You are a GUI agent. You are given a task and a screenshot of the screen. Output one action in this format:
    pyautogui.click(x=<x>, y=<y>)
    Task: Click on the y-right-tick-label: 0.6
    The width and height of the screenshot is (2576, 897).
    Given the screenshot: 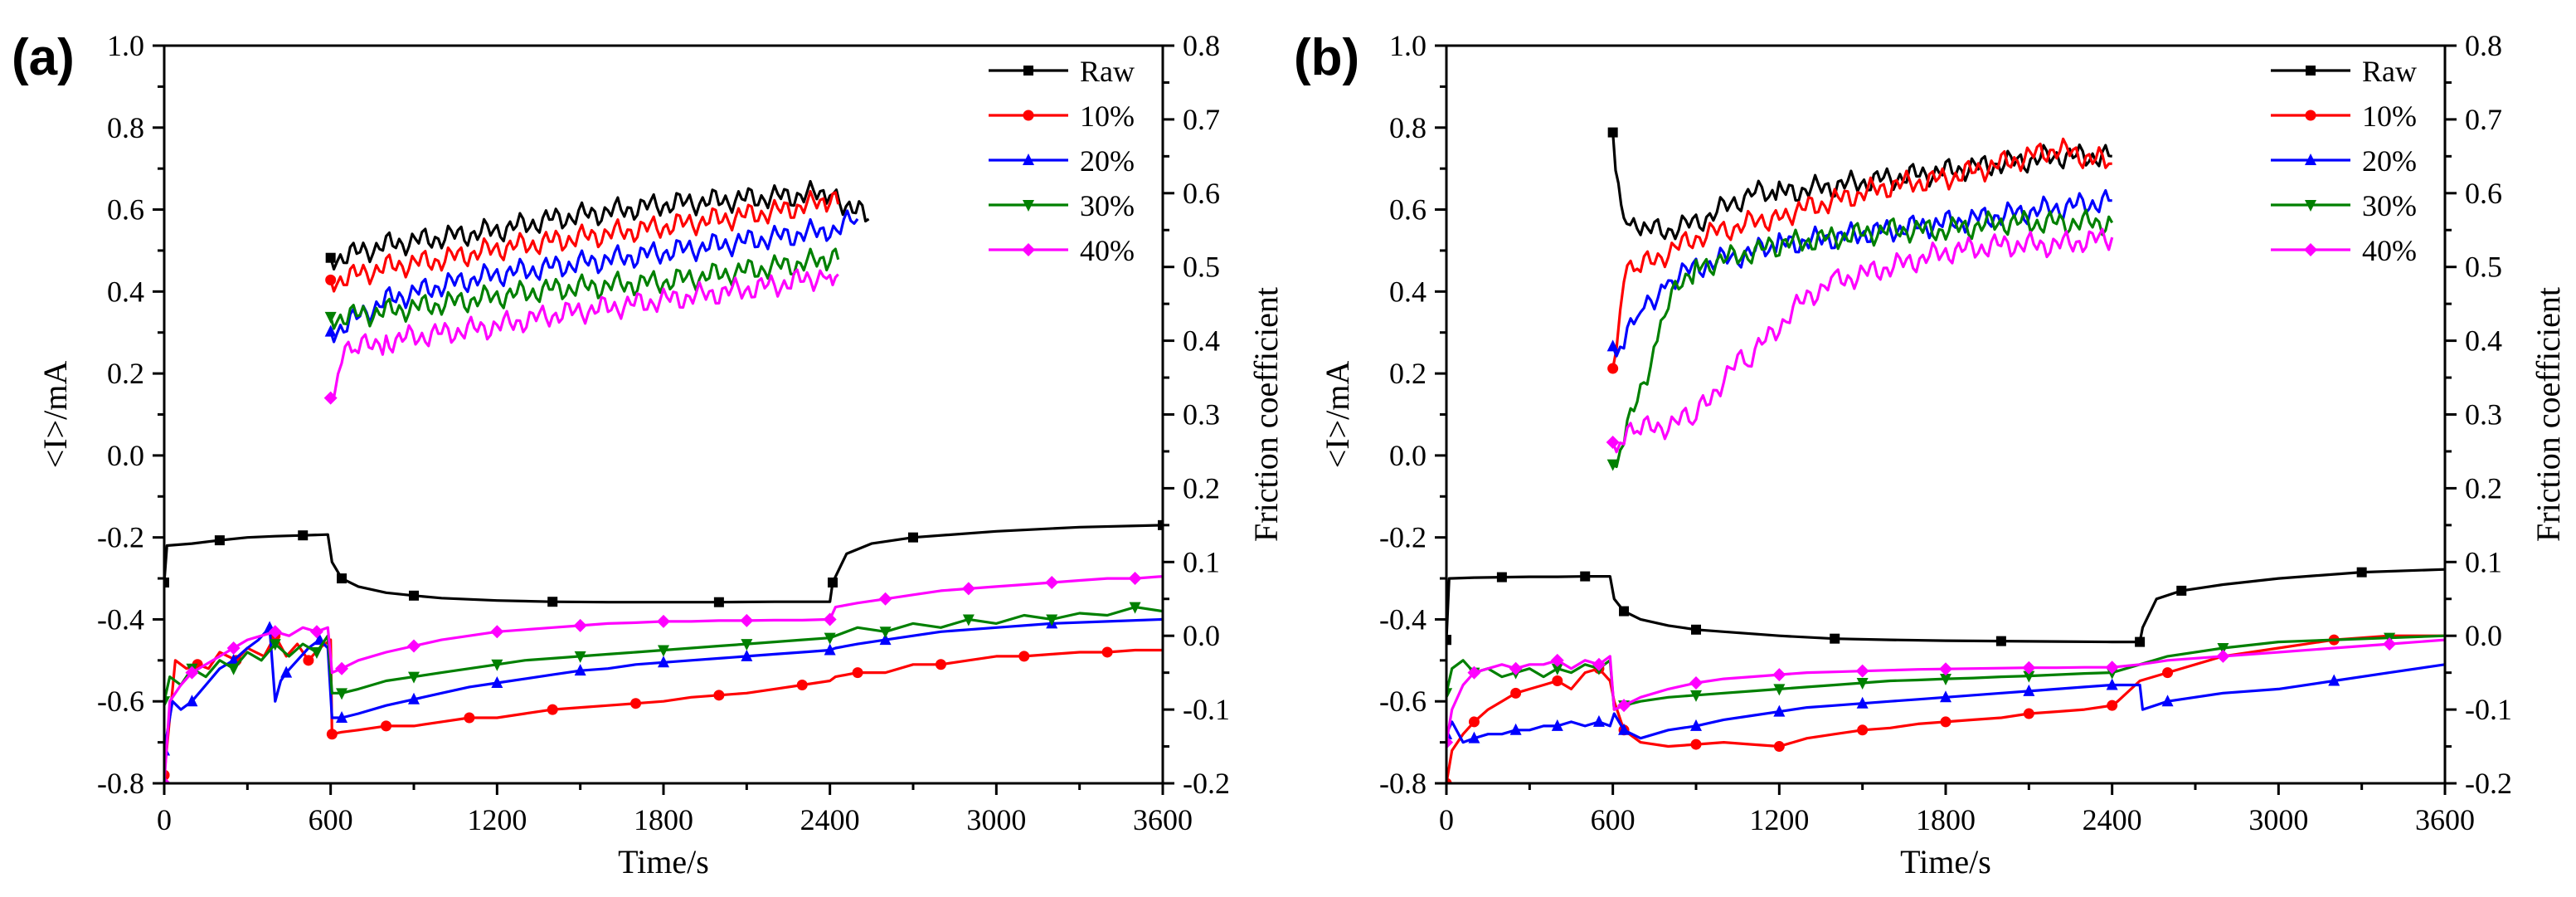 What is the action you would take?
    pyautogui.click(x=2483, y=193)
    